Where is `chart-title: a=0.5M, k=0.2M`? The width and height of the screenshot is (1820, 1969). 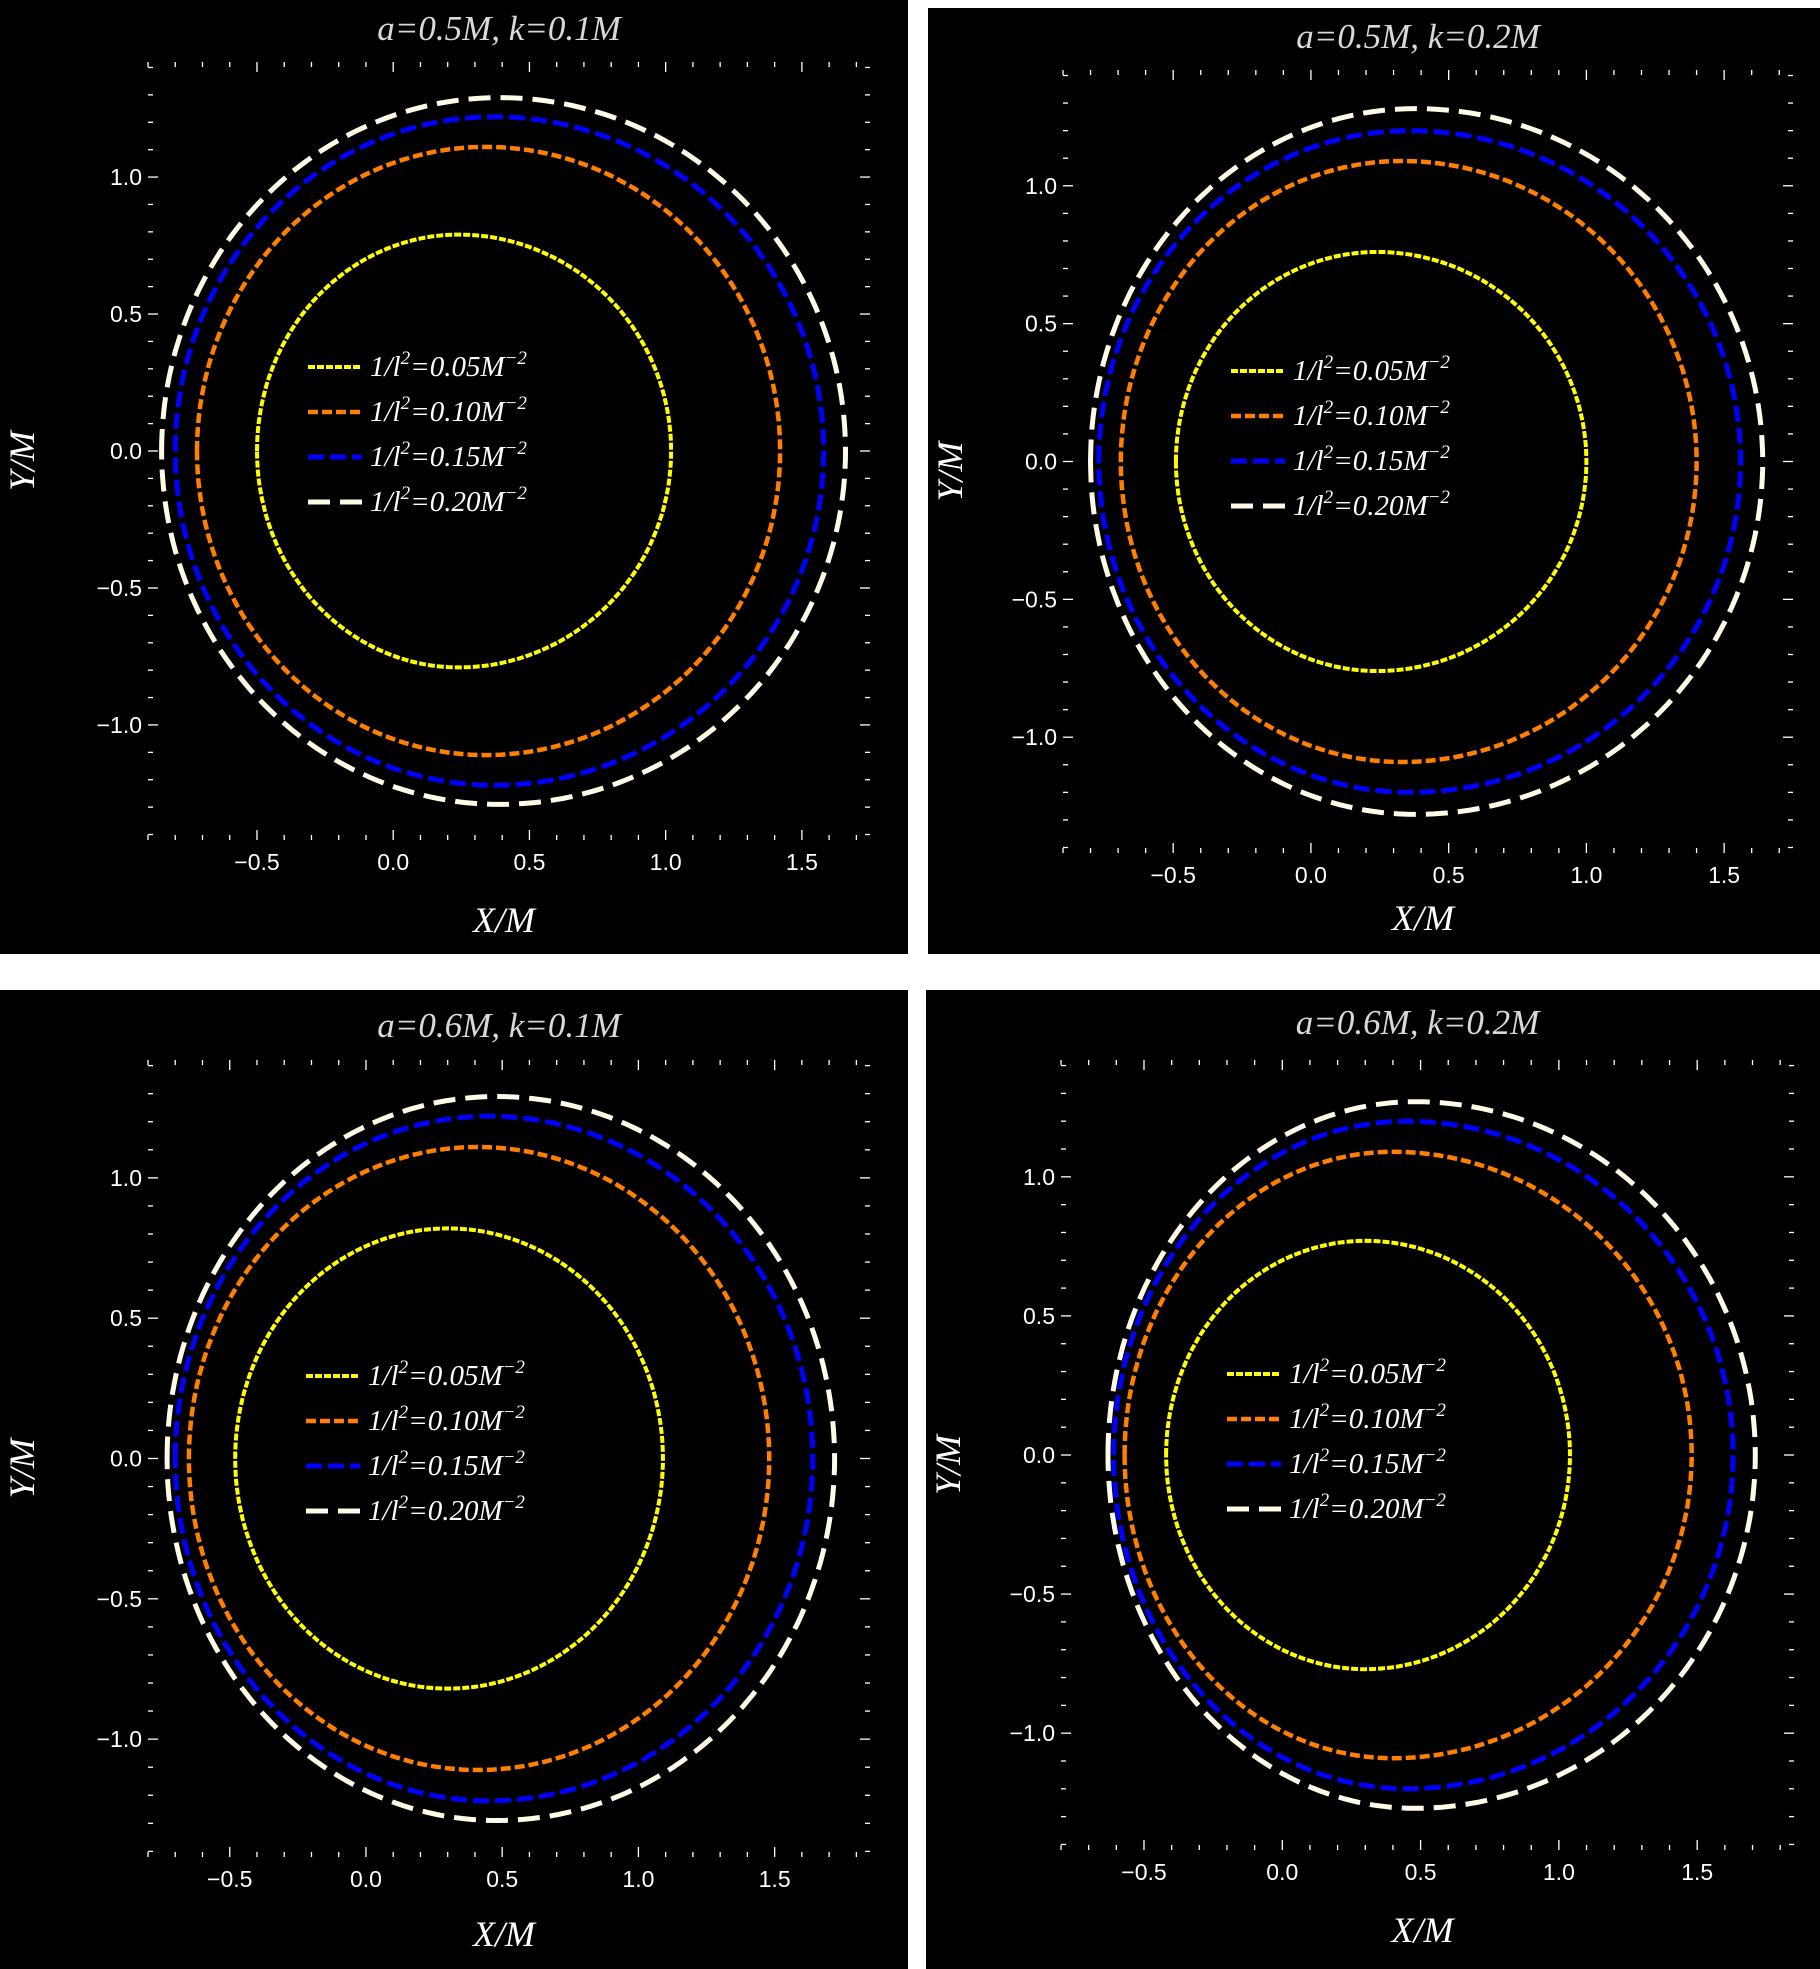 chart-title: a=0.5M, k=0.2M is located at coordinates (1418, 36).